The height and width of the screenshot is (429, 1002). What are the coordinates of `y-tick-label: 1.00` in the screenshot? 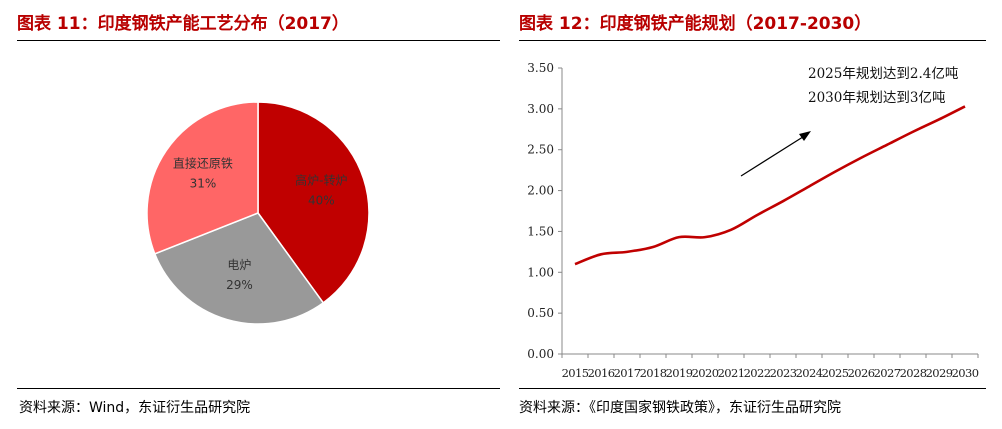 It's located at (540, 272).